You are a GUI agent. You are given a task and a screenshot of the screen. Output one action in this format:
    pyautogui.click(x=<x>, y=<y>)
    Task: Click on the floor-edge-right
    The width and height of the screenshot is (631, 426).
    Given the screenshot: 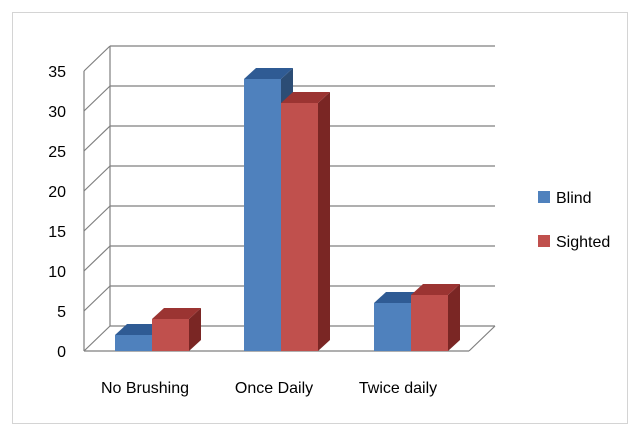 What is the action you would take?
    pyautogui.click(x=482, y=338)
    